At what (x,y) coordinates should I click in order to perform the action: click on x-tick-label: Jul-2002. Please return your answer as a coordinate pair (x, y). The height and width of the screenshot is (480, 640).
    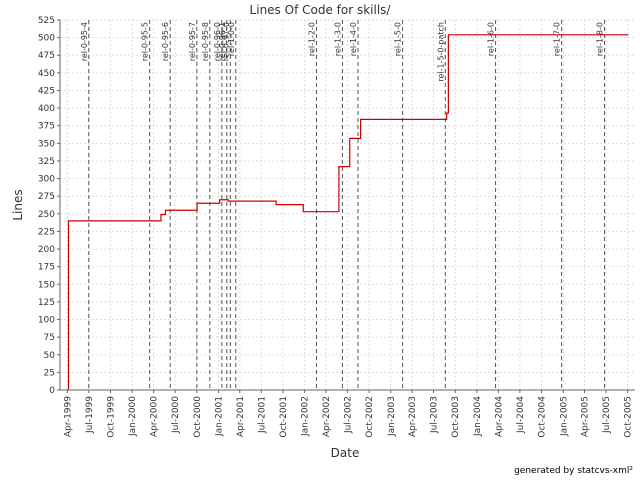
    Looking at the image, I should click on (348, 415).